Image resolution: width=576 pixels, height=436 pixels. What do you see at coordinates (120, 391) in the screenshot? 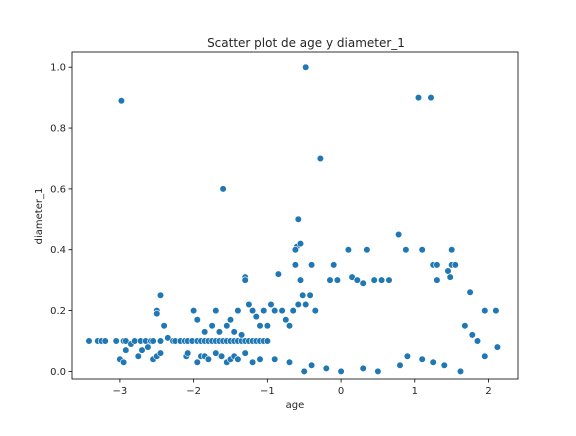
I see `x-tick-label: −3` at bounding box center [120, 391].